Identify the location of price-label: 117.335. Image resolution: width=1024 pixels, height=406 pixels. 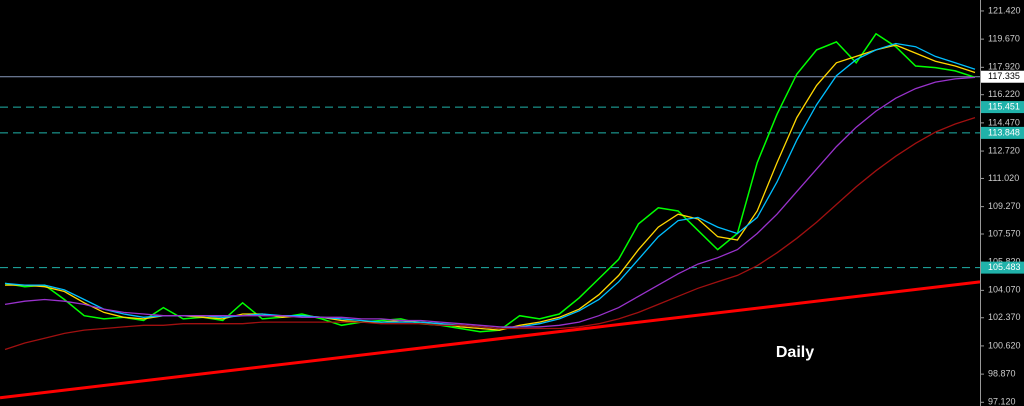
(1004, 76).